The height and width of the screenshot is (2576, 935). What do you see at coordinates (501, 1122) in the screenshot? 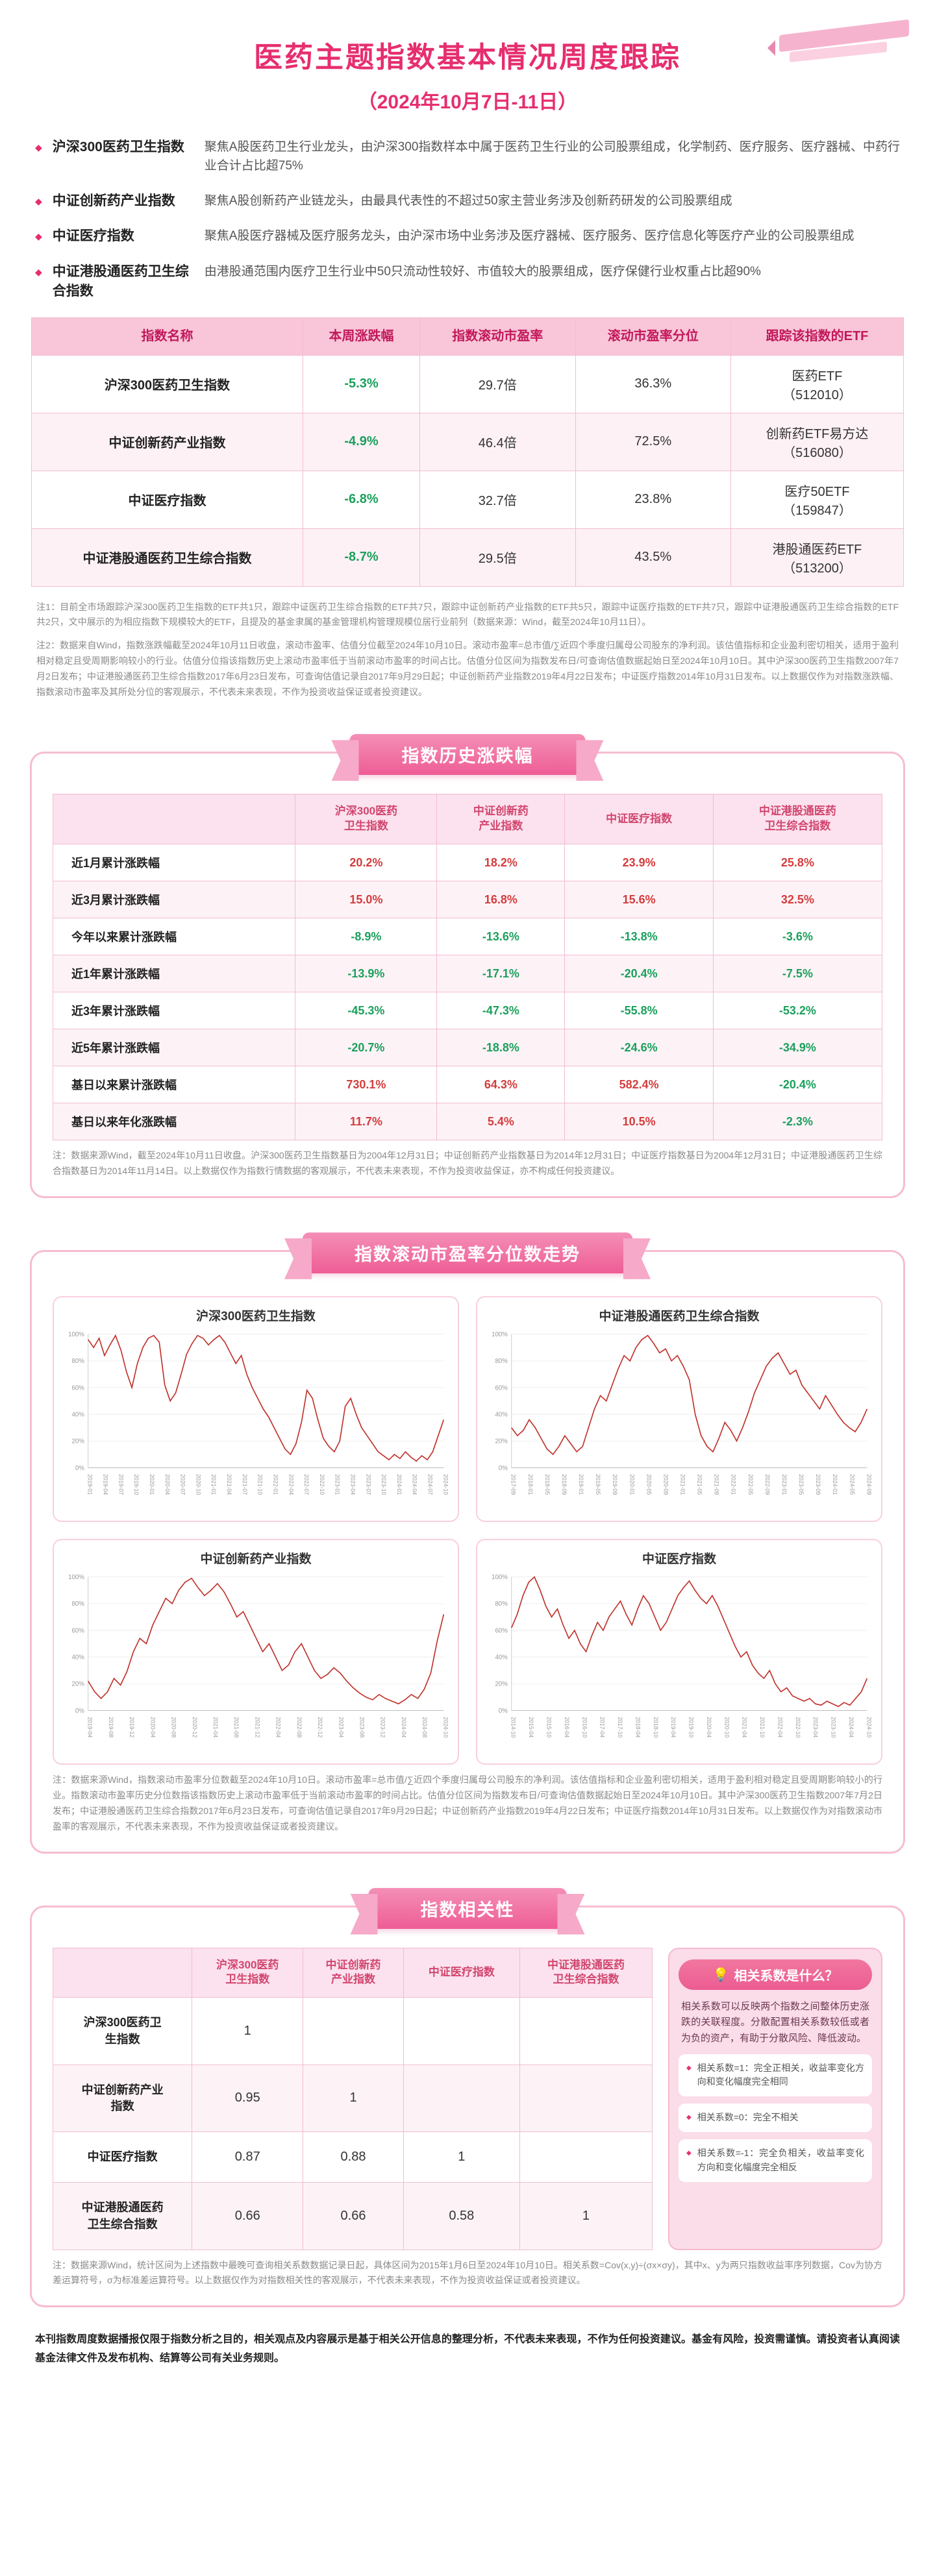
I see `table-cell: 5.4%` at bounding box center [501, 1122].